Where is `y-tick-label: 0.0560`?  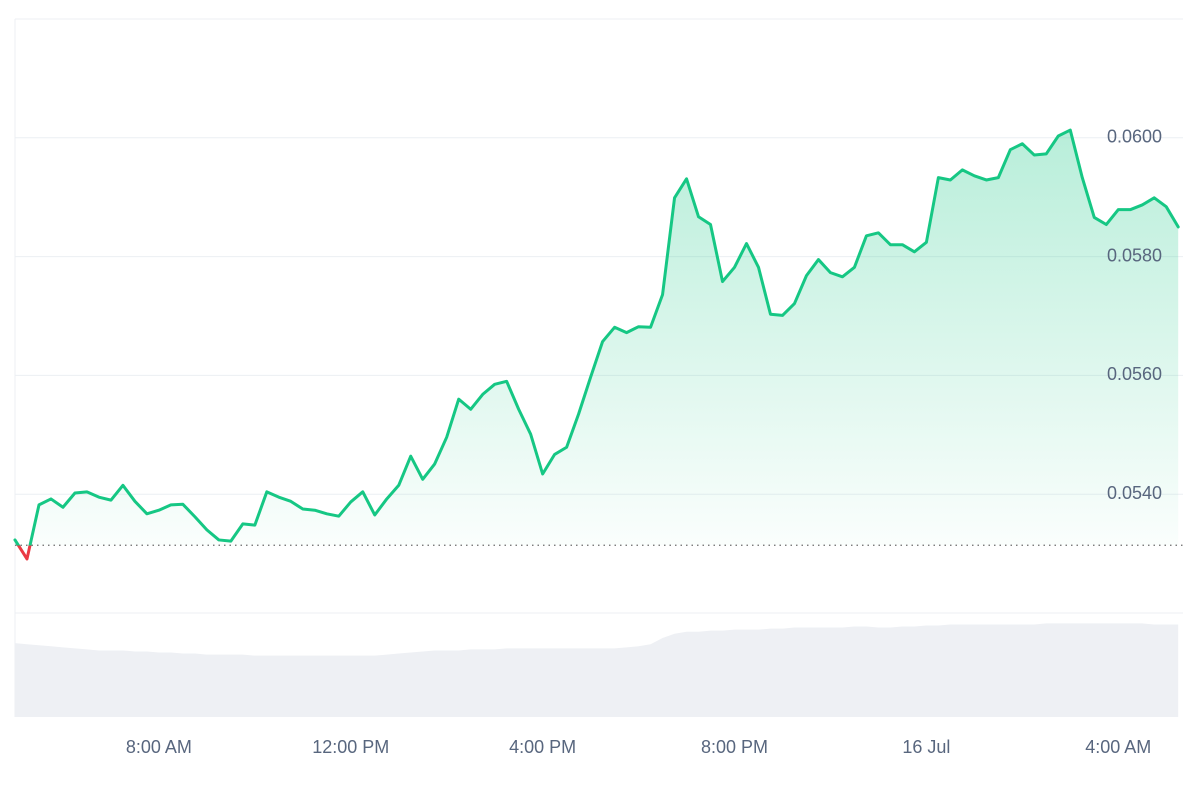 y-tick-label: 0.0560 is located at coordinates (1134, 374).